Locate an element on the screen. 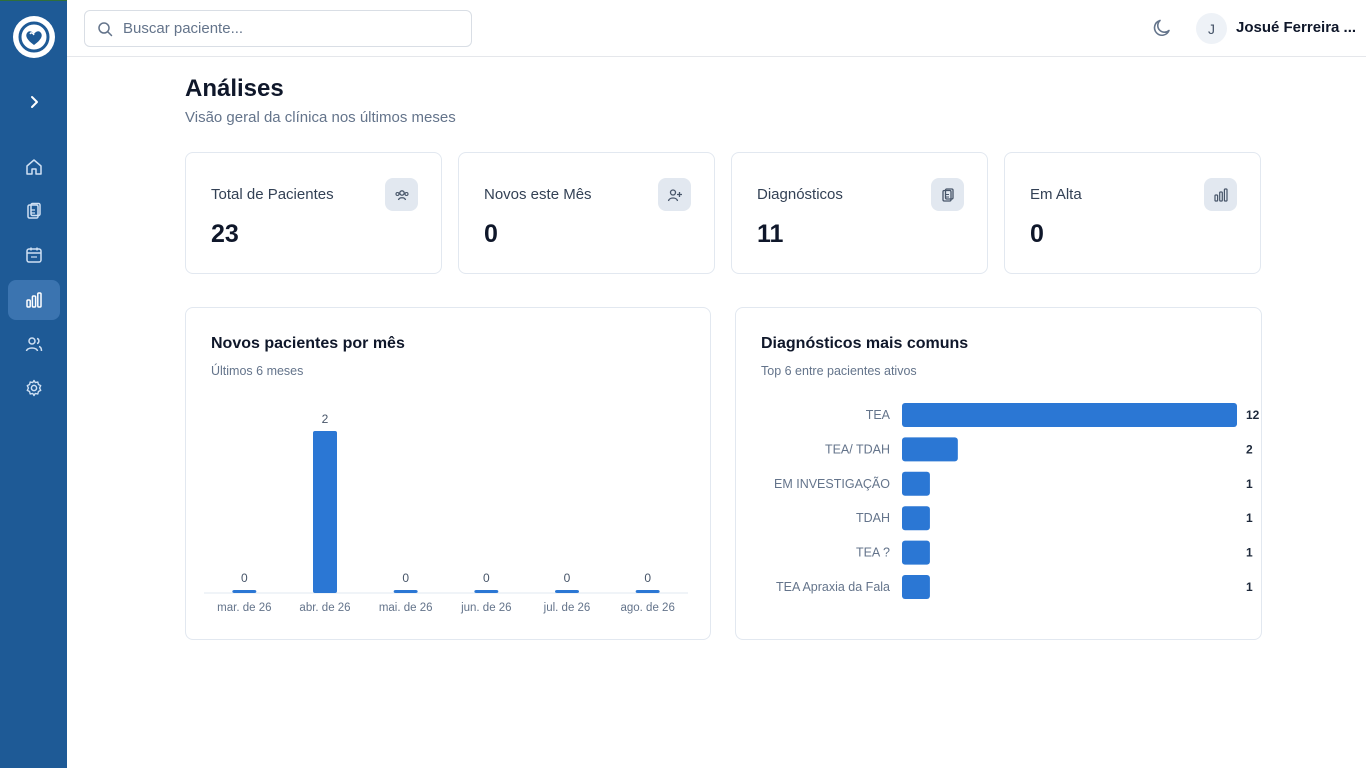  chart-subtitle: Top 6 entre pacientes ativos is located at coordinates (839, 371).